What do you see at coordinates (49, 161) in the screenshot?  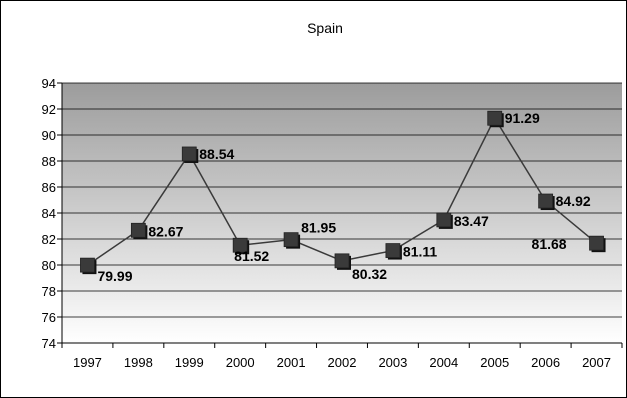 I see `y-tick-label-88: 88` at bounding box center [49, 161].